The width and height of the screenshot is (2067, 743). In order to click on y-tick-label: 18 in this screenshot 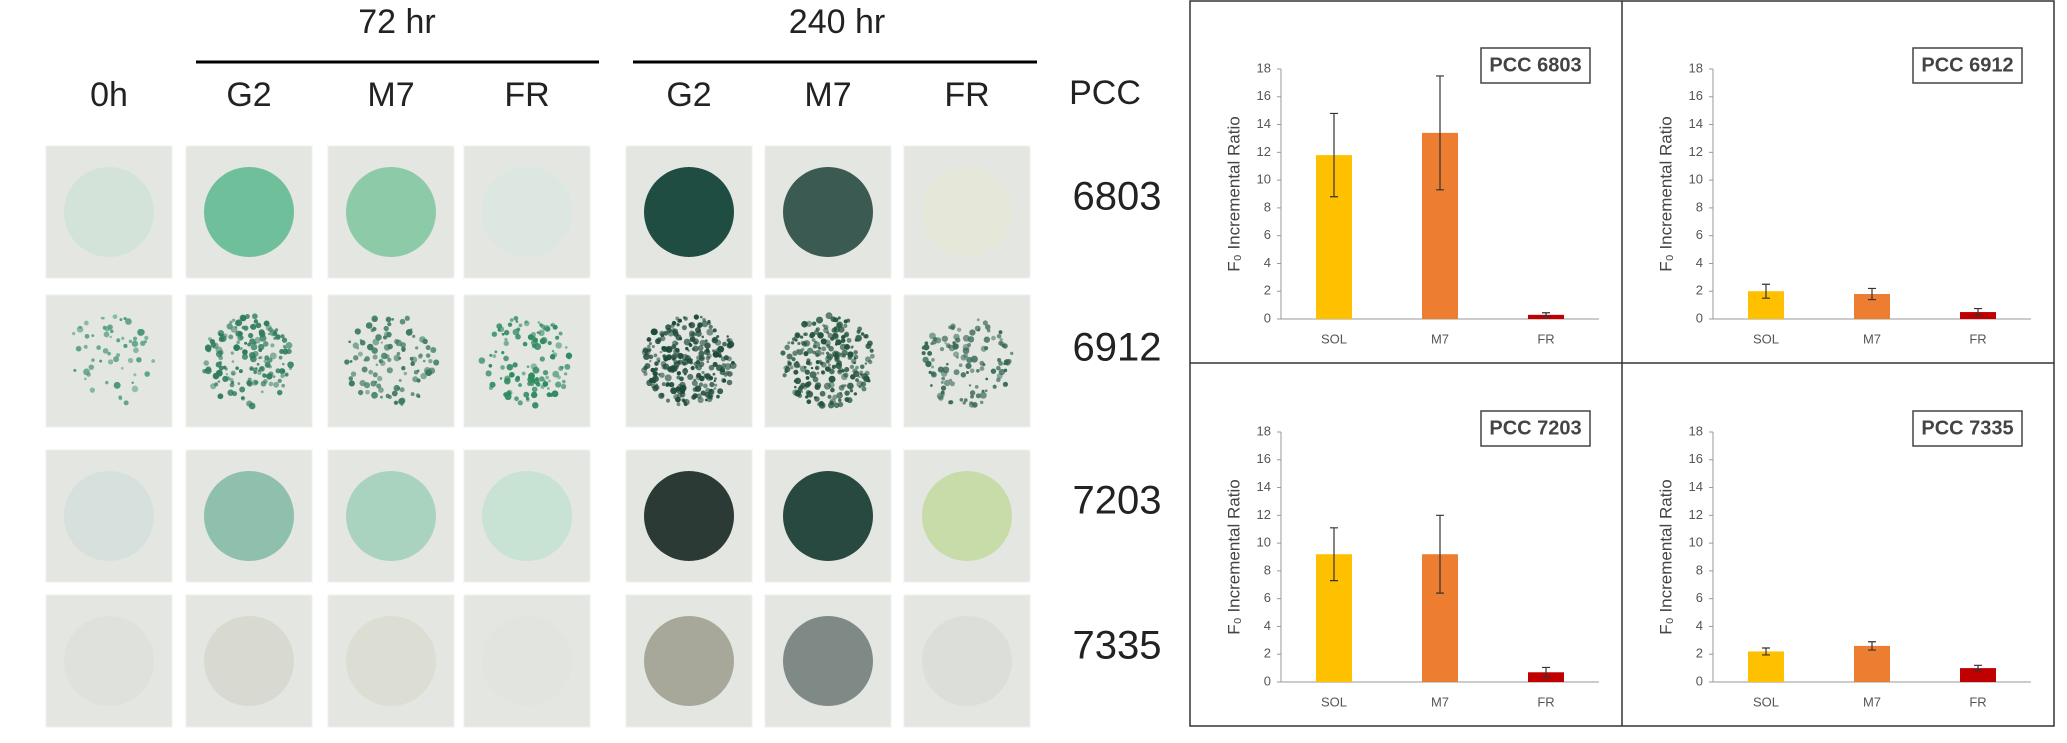, I will do `click(1264, 430)`.